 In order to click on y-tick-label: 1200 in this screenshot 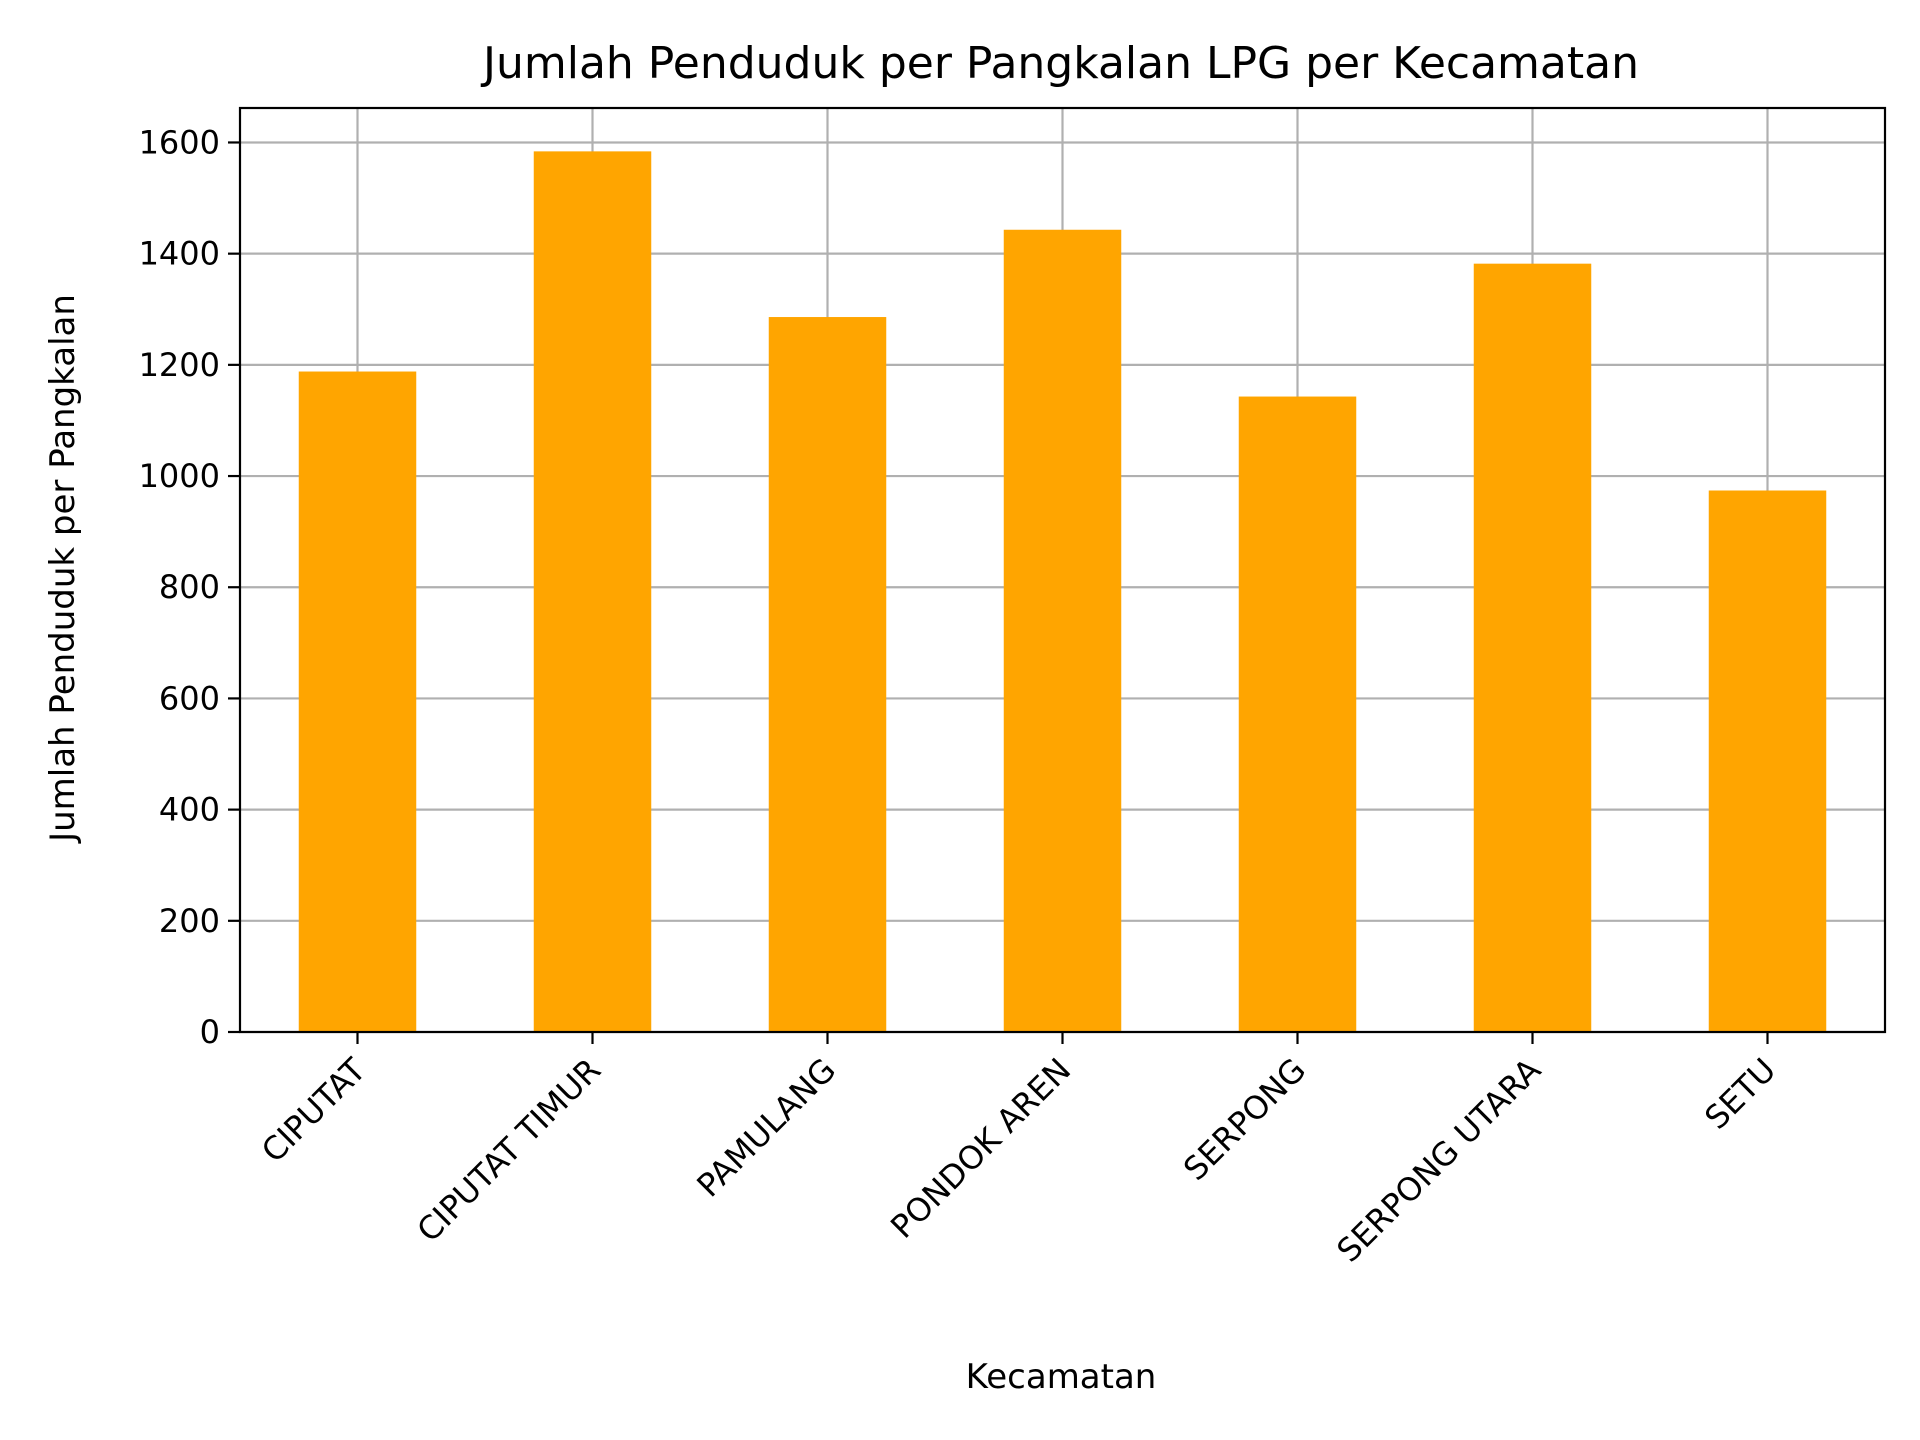, I will do `click(179, 365)`.